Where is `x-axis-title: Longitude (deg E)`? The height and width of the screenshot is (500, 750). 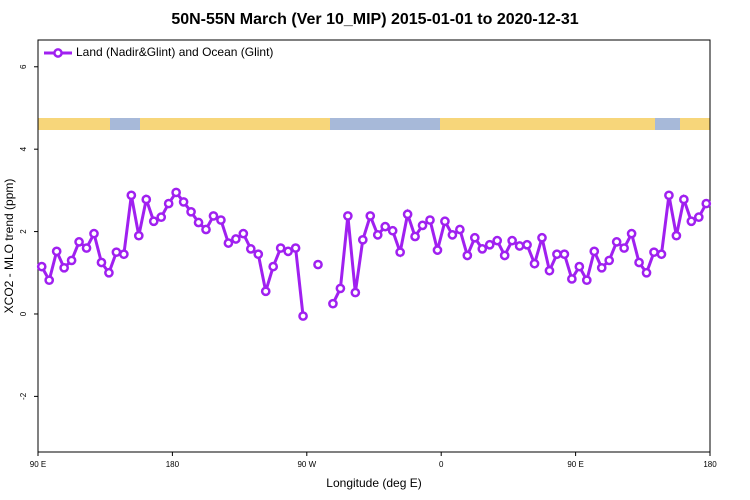 x-axis-title: Longitude (deg E) is located at coordinates (373, 483).